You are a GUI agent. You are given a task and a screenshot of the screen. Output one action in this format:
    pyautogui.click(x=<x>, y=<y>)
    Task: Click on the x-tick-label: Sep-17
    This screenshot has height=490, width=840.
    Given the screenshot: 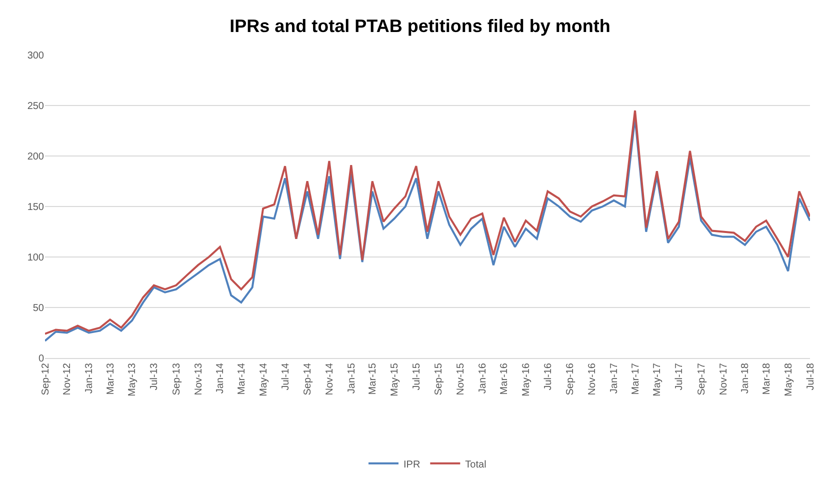 What is the action you would take?
    pyautogui.click(x=702, y=379)
    